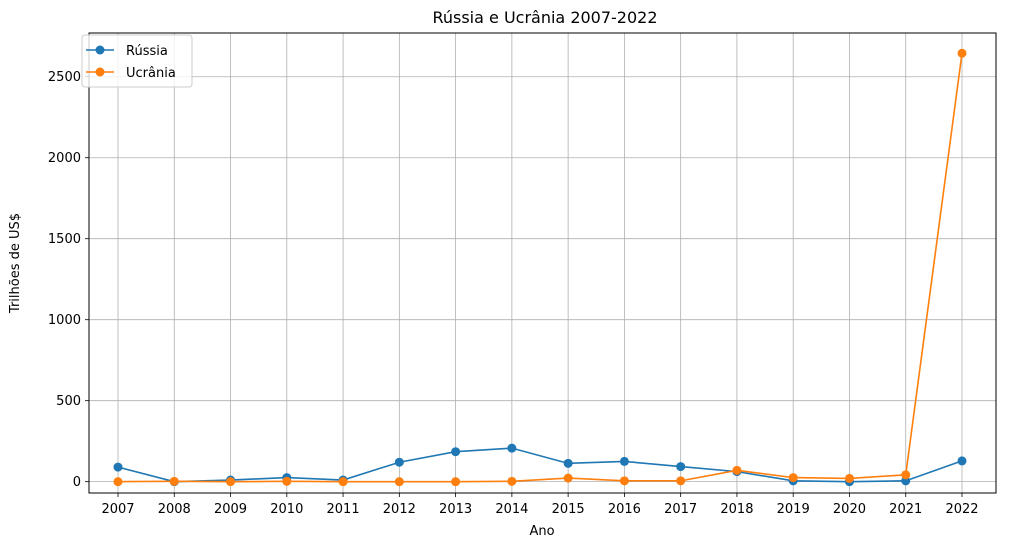 This screenshot has height=547, width=1014. Describe the element at coordinates (455, 509) in the screenshot. I see `x-tick-label: 2013` at that location.